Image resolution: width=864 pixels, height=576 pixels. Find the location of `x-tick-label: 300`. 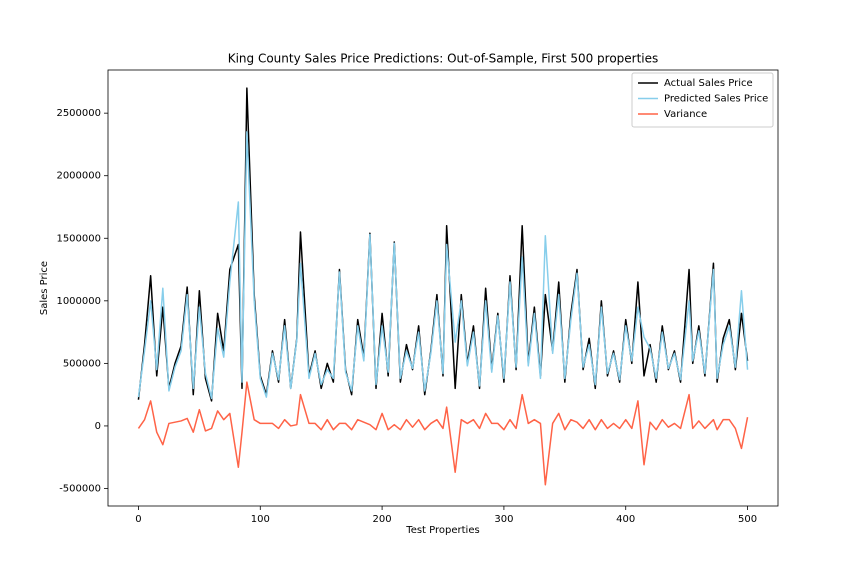

x-tick-label: 300 is located at coordinates (503, 519).